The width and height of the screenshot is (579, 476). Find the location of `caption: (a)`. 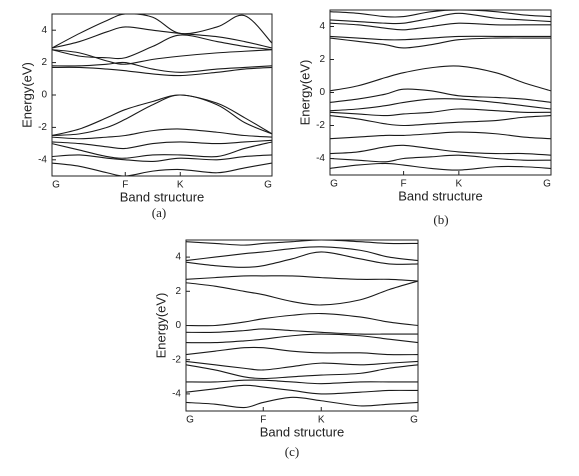

caption: (a) is located at coordinates (159, 212).